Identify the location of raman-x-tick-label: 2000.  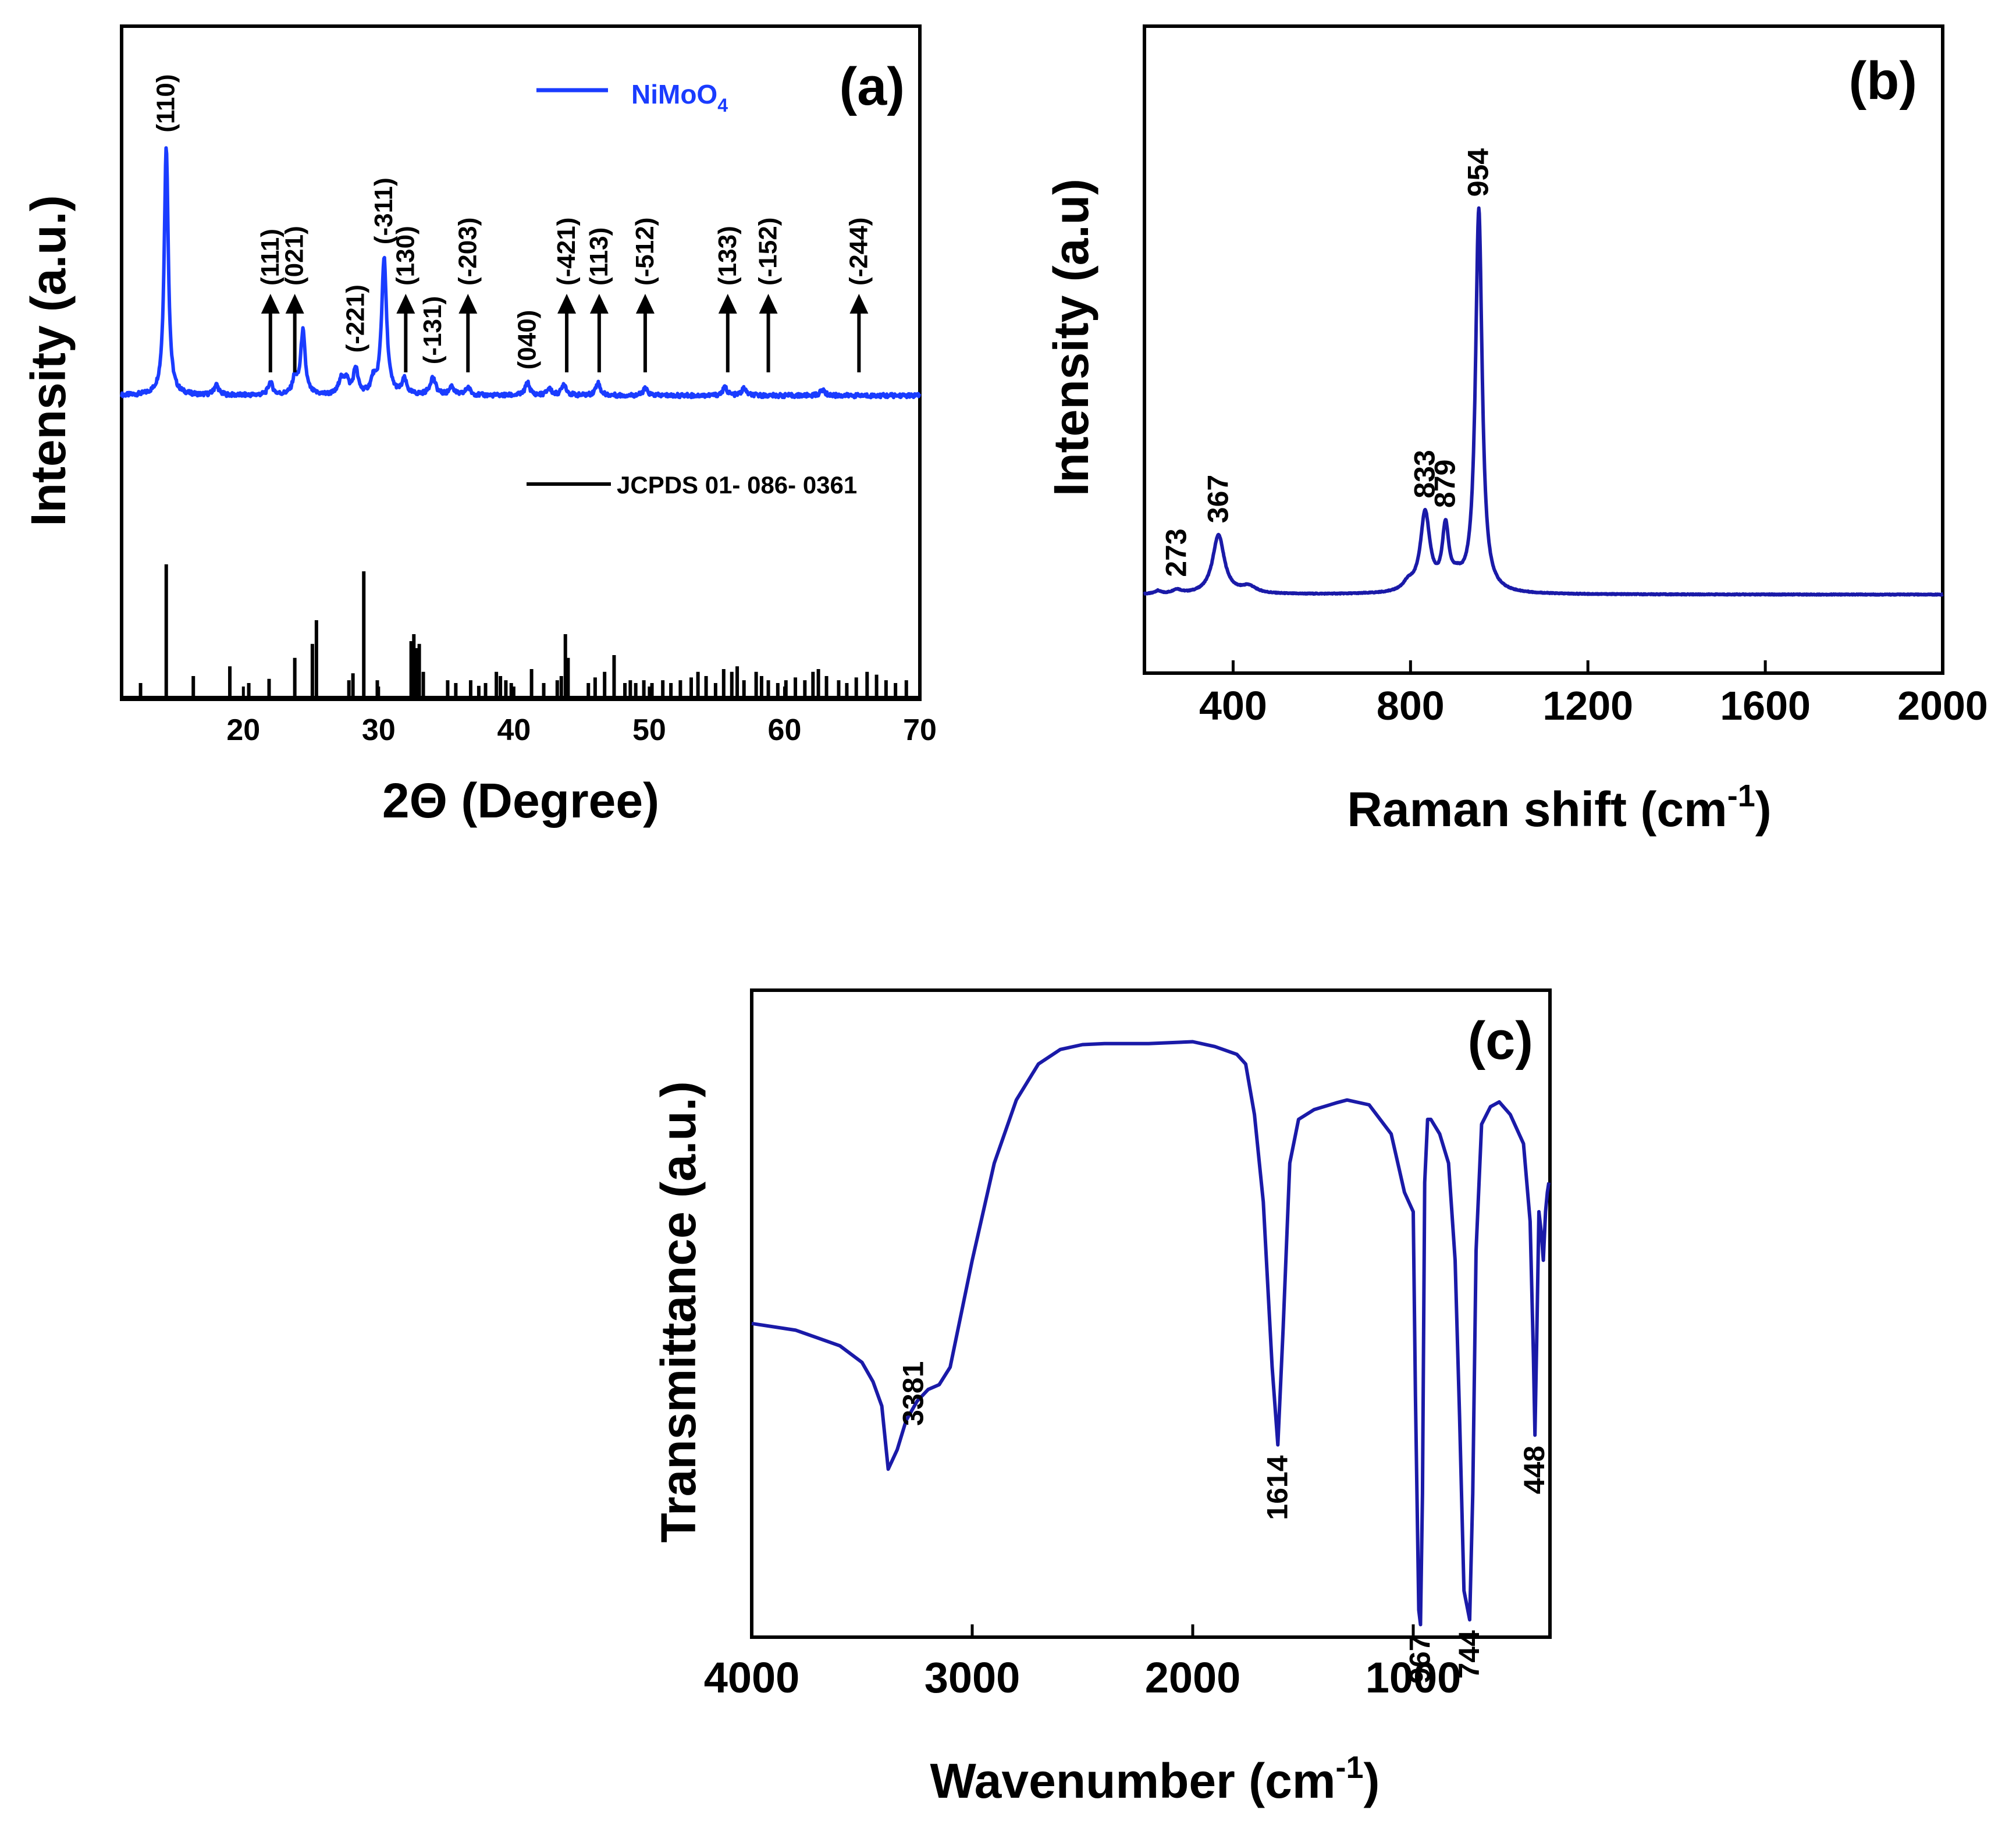
(1942, 705).